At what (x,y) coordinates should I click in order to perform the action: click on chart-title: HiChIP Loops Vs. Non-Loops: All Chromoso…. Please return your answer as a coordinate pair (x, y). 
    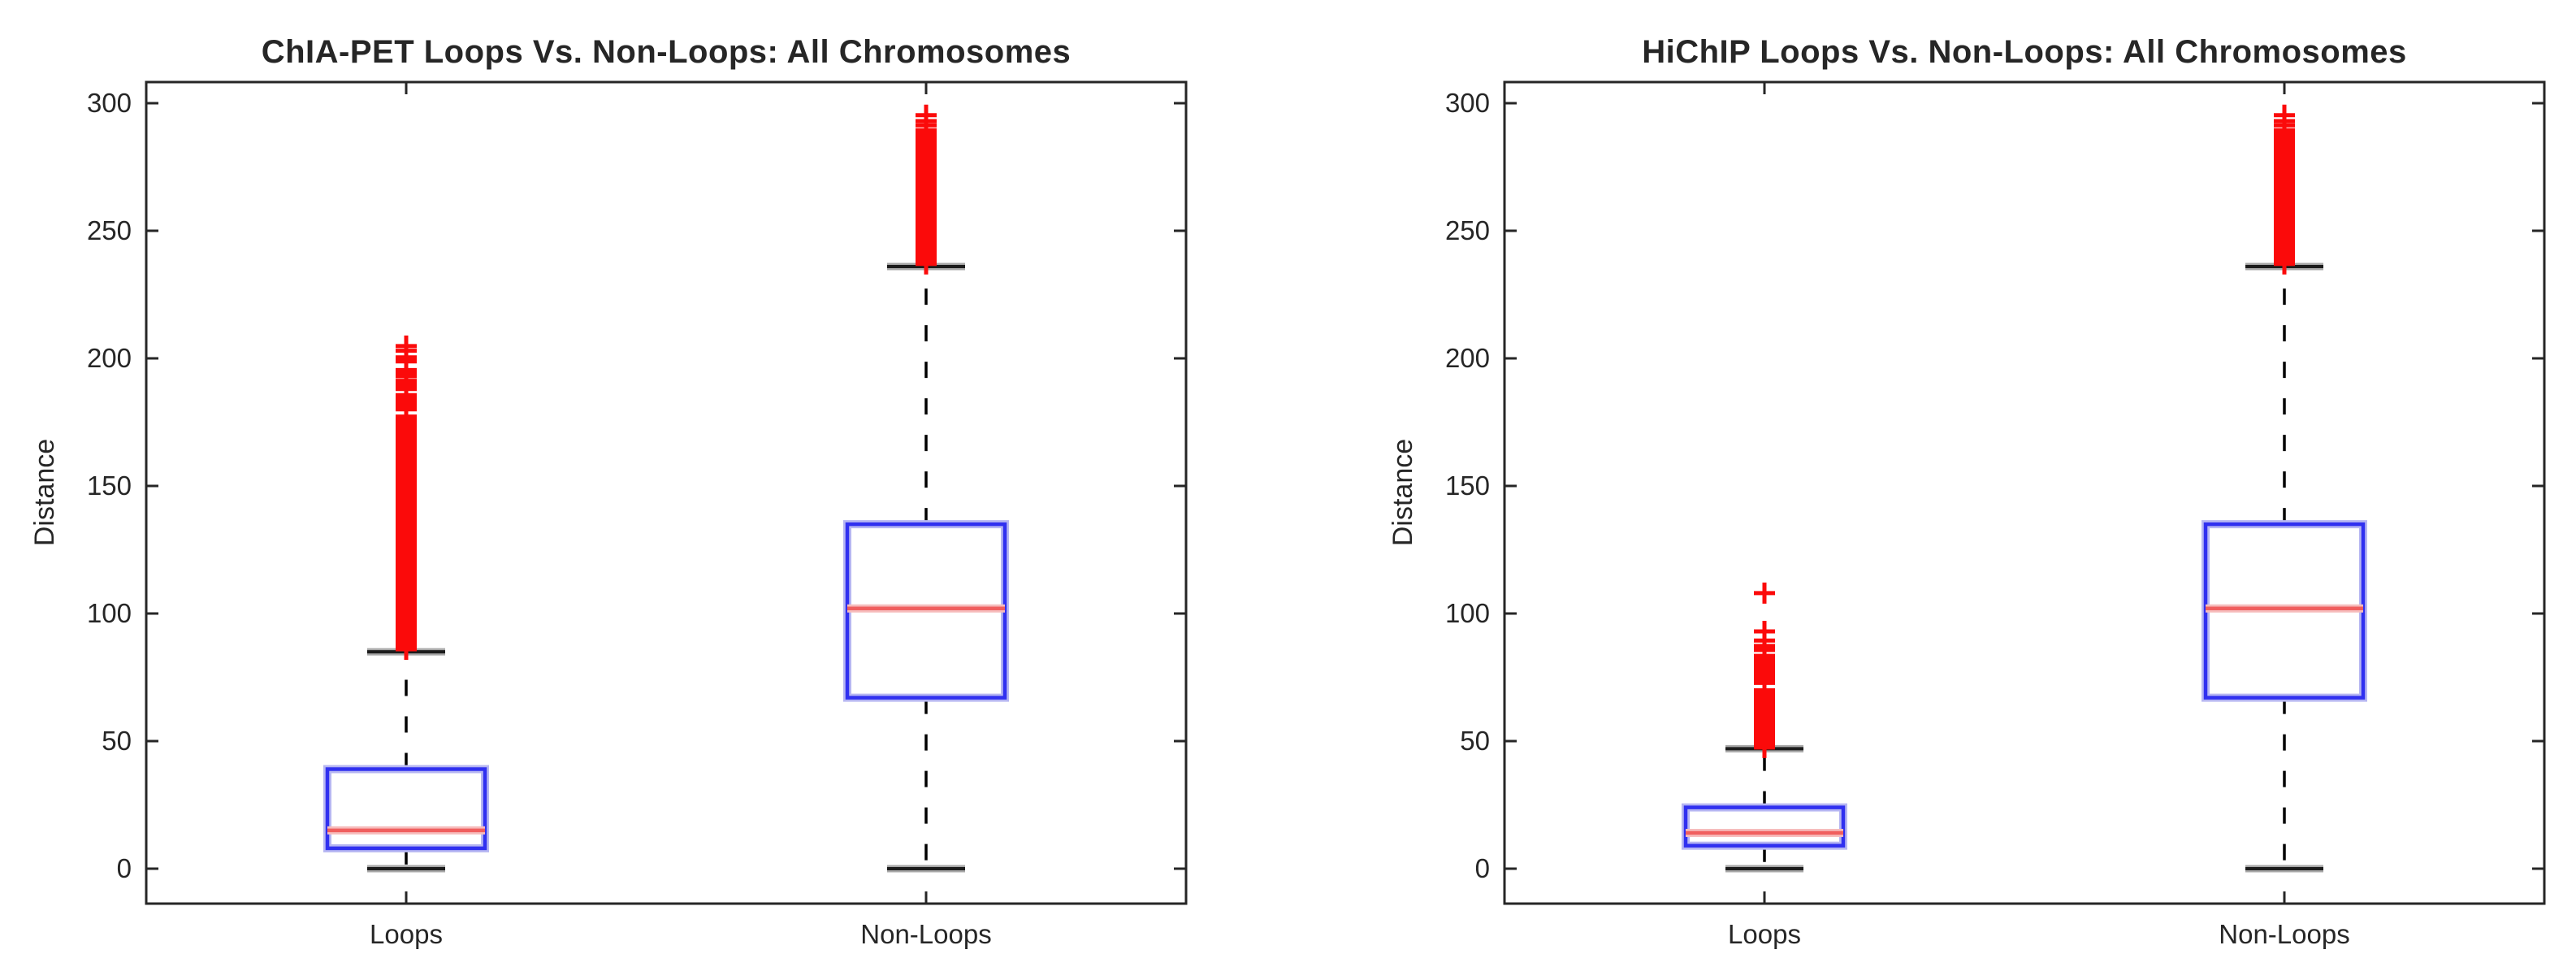
    Looking at the image, I should click on (2024, 52).